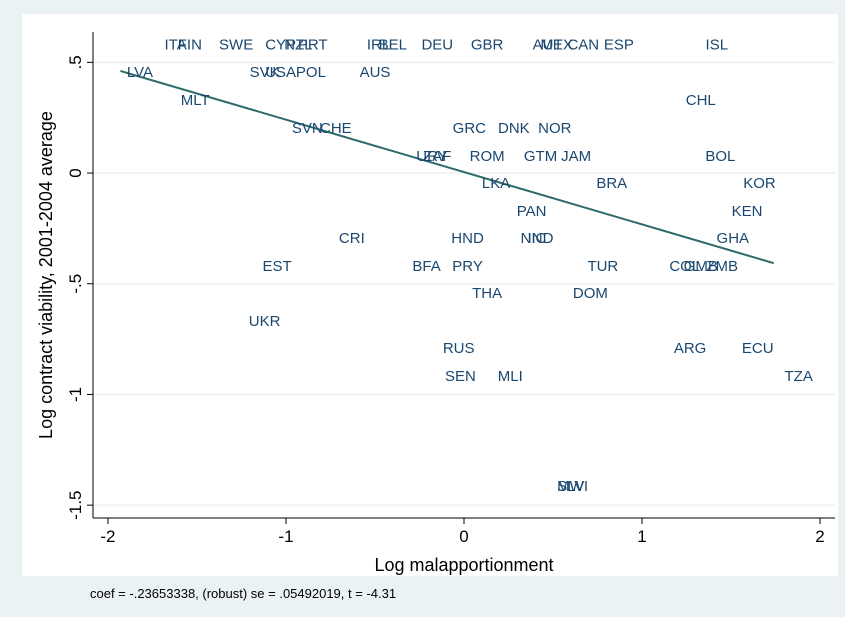 This screenshot has width=845, height=617. What do you see at coordinates (555, 128) in the screenshot?
I see `point-label: NOR` at bounding box center [555, 128].